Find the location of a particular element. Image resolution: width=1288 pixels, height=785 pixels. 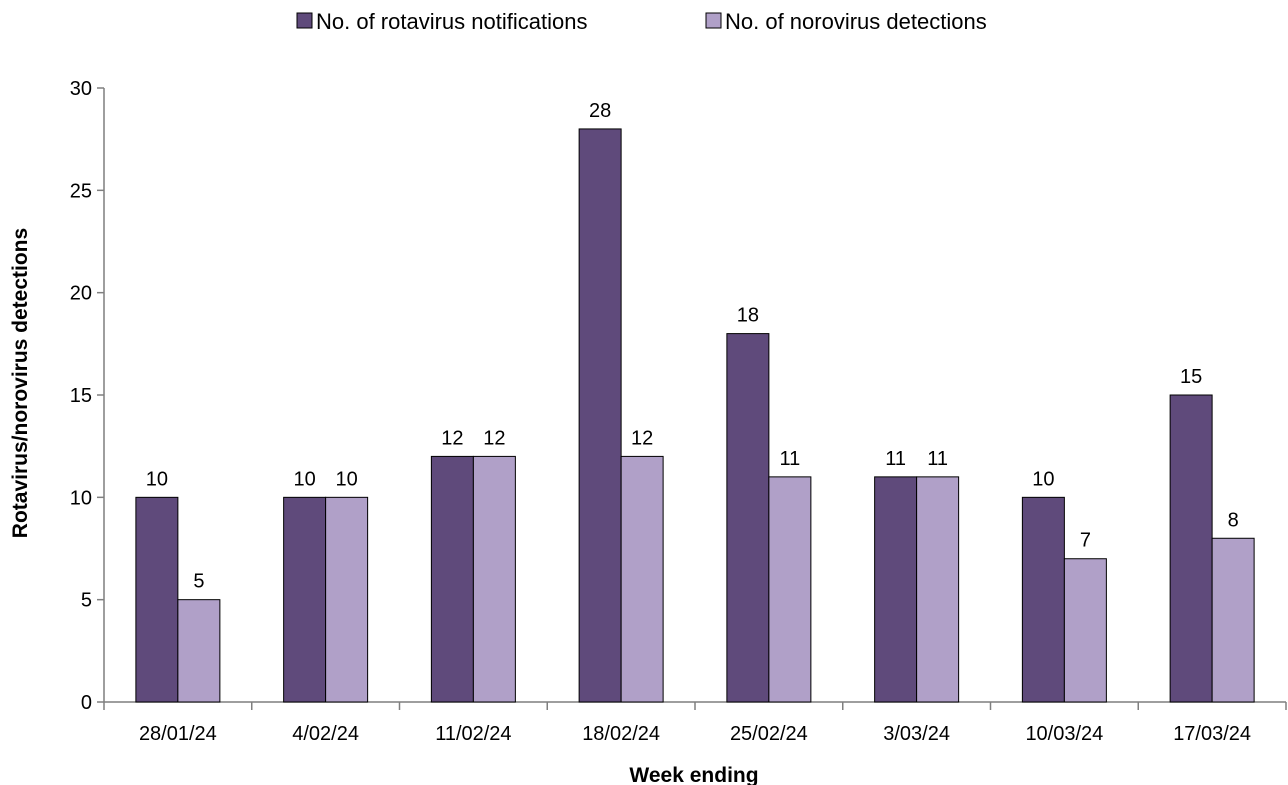

y-tick-label: 25 is located at coordinates (81, 191).